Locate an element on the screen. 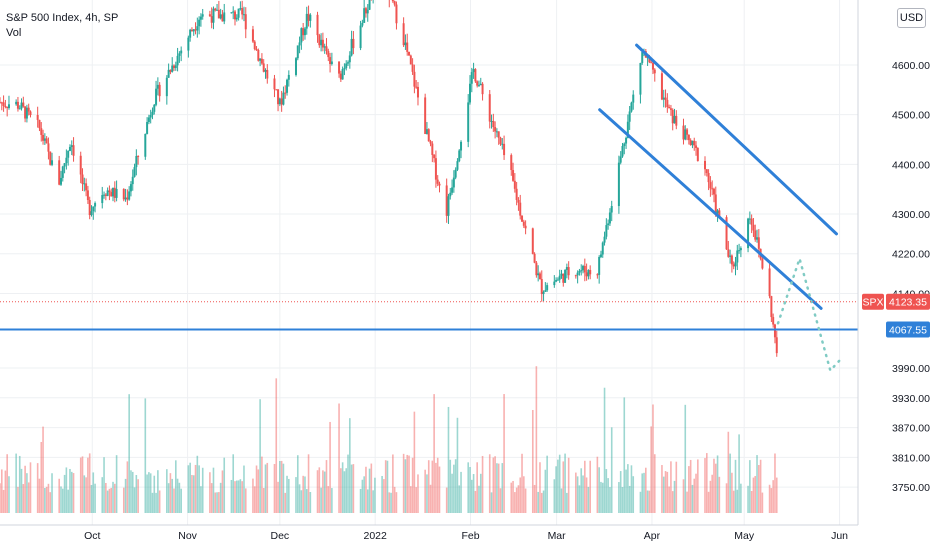 The image size is (932, 550). x-tick-label: Jun is located at coordinates (839, 536).